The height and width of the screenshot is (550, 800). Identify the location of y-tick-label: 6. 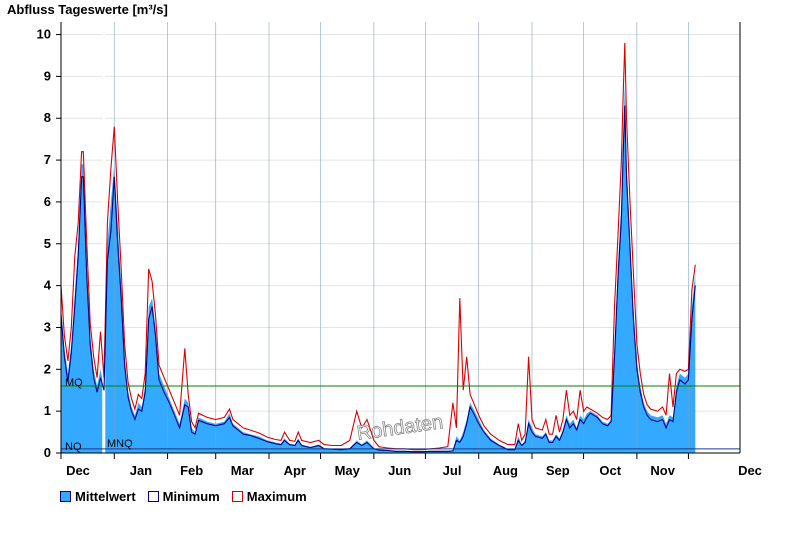
(47, 201).